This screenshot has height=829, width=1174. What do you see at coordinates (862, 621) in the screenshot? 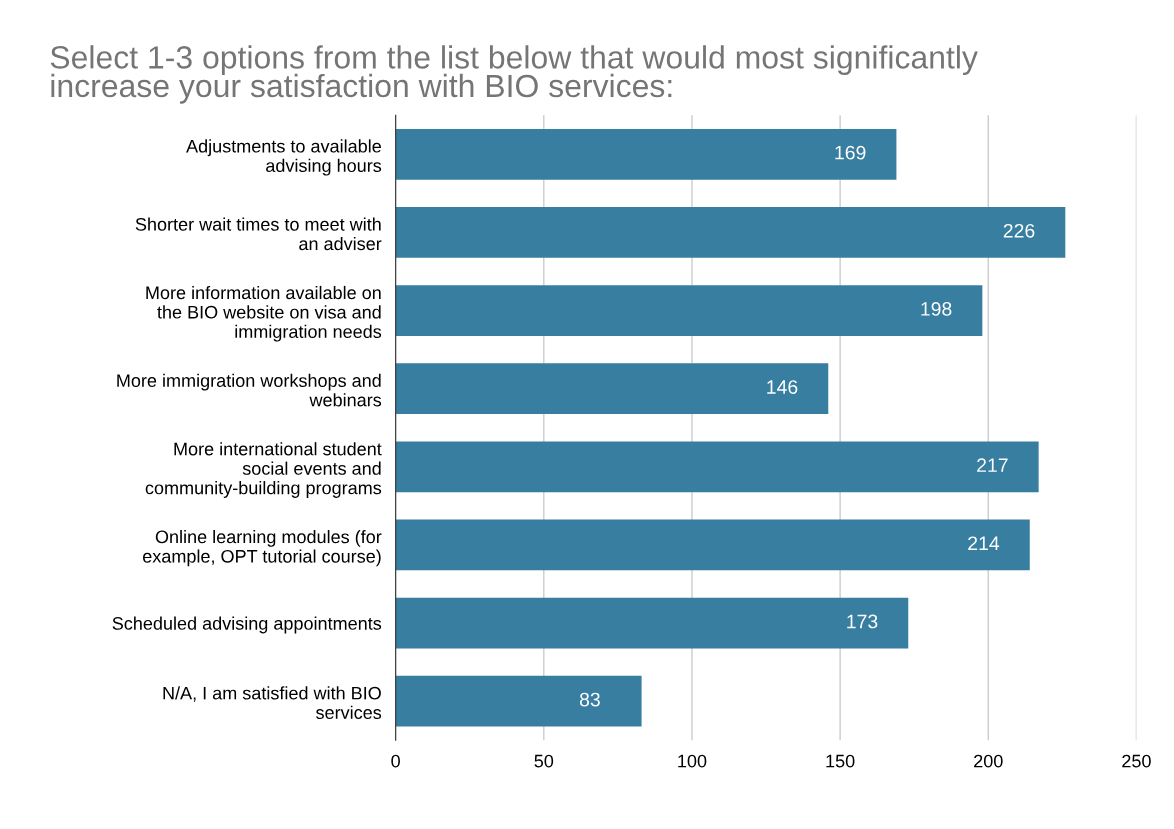
I see `data-label: 173` at bounding box center [862, 621].